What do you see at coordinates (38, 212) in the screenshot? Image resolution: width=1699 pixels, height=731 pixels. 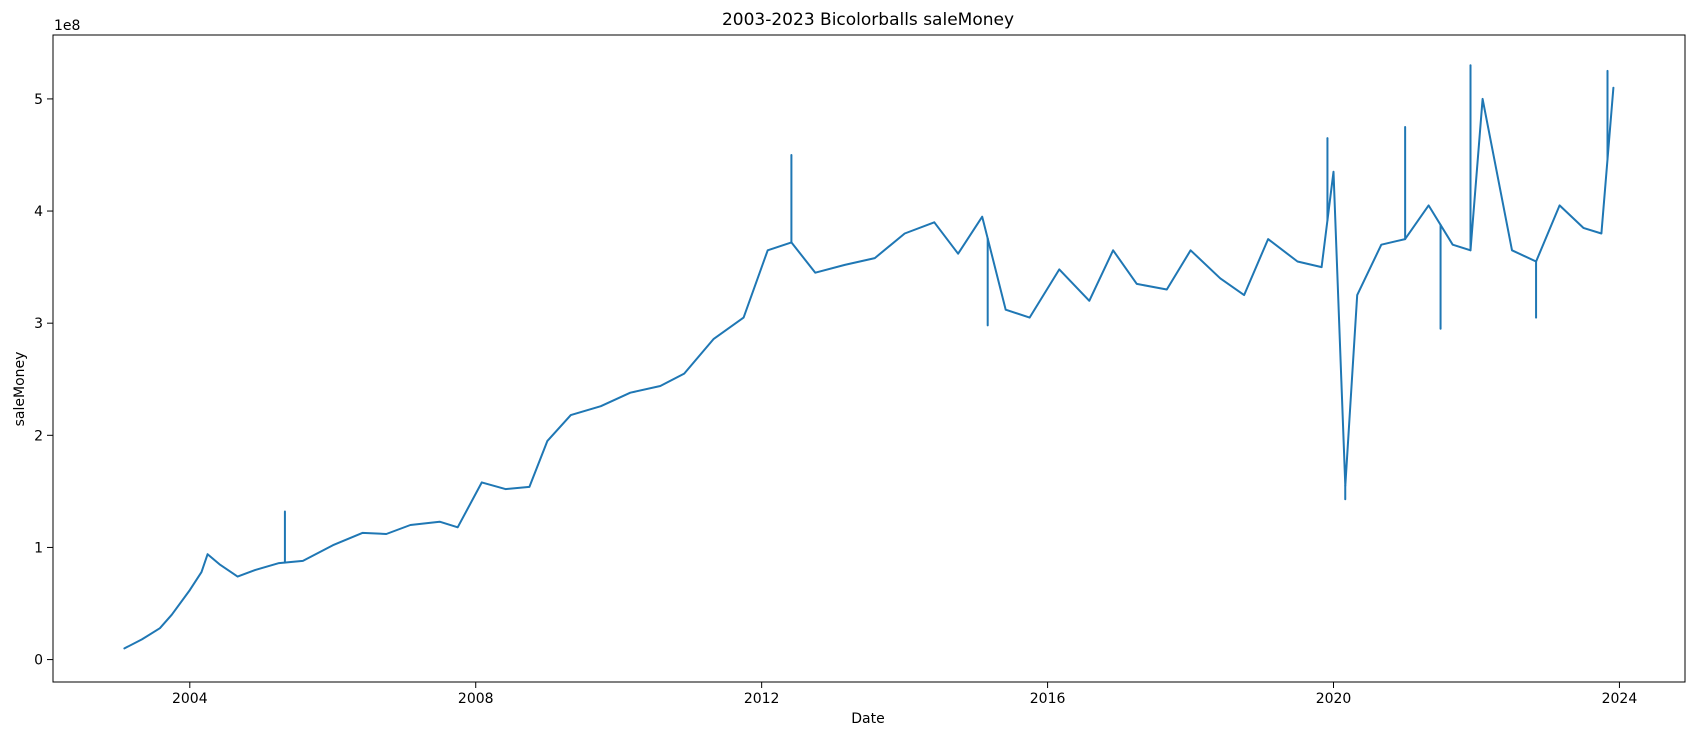 I see `y-tick-label: 4` at bounding box center [38, 212].